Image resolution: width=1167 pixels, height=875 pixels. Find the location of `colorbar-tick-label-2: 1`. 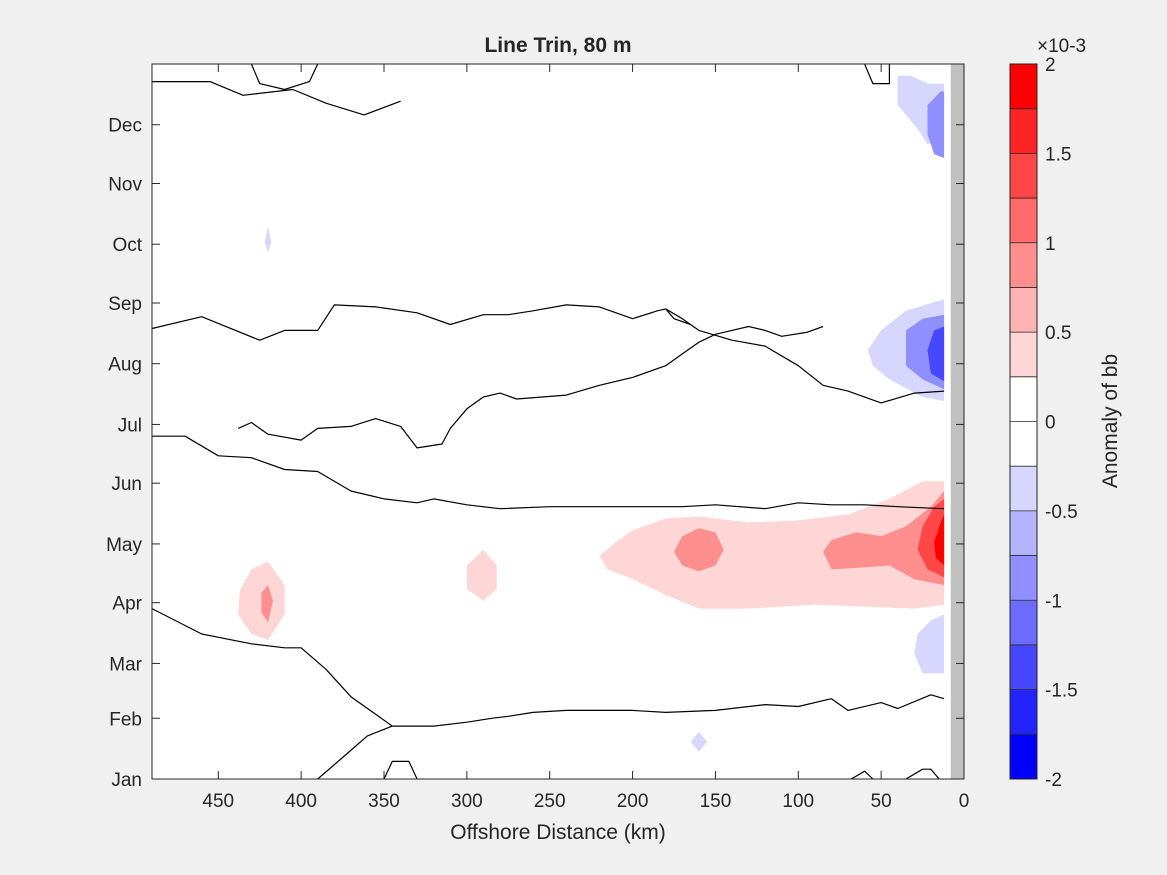

colorbar-tick-label-2: 1 is located at coordinates (1050, 244).